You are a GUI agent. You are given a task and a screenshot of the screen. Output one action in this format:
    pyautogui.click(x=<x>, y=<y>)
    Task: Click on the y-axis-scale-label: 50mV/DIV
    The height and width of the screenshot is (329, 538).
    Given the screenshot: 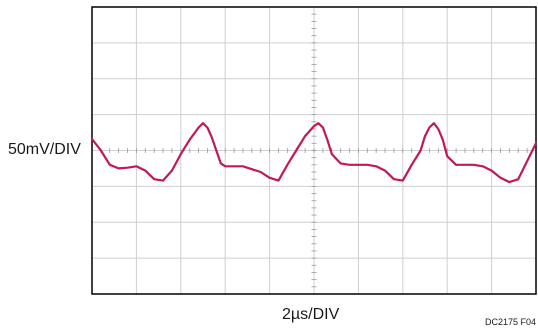 What is the action you would take?
    pyautogui.click(x=44, y=149)
    